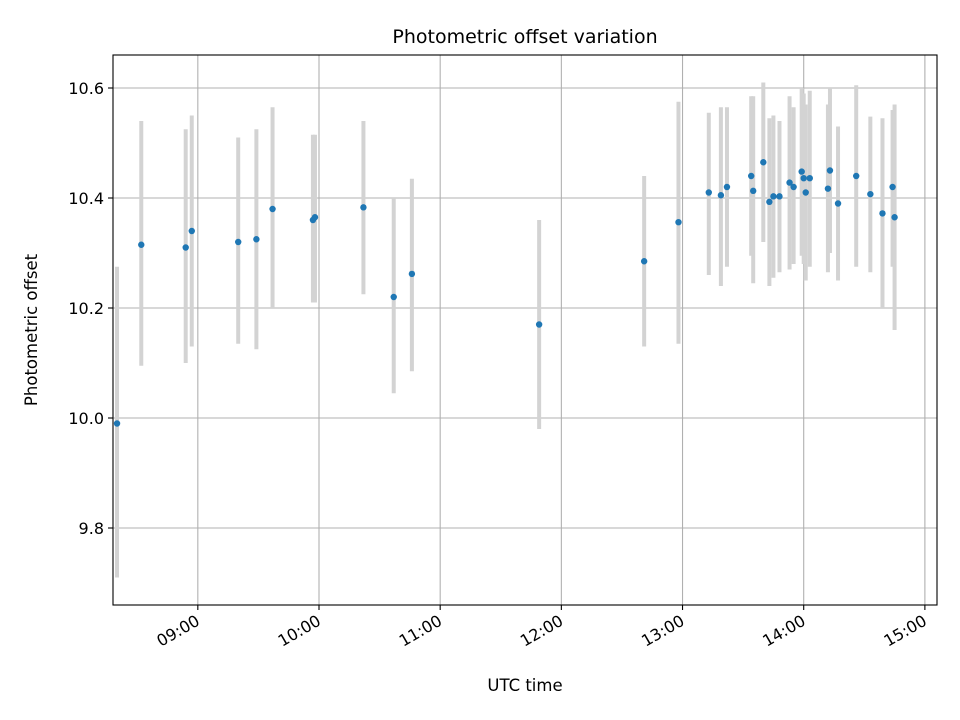 The width and height of the screenshot is (960, 720). I want to click on y-tick-label: 10.4, so click(86, 198).